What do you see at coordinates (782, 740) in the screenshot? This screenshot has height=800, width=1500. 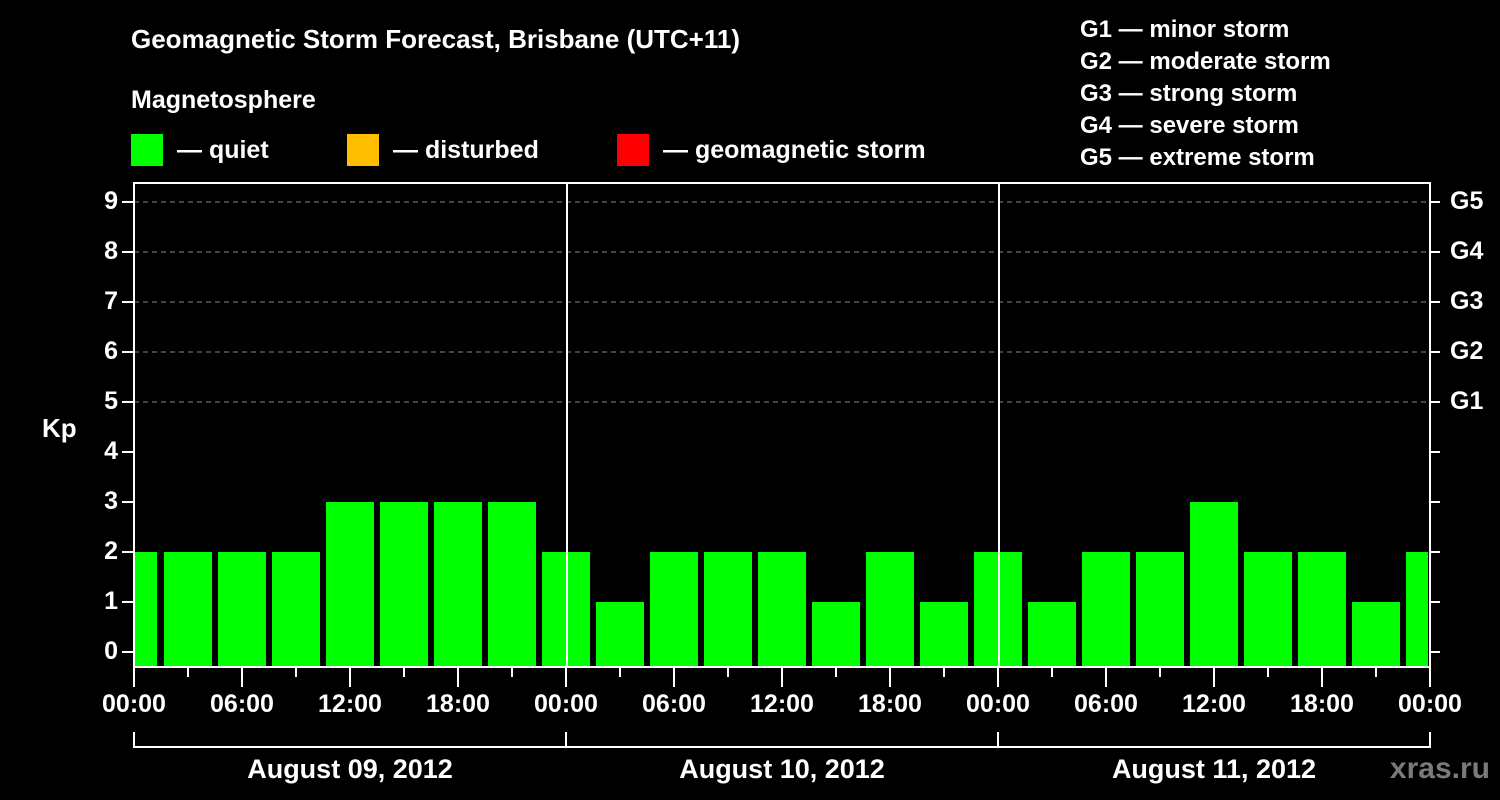 I see `date-brackets` at bounding box center [782, 740].